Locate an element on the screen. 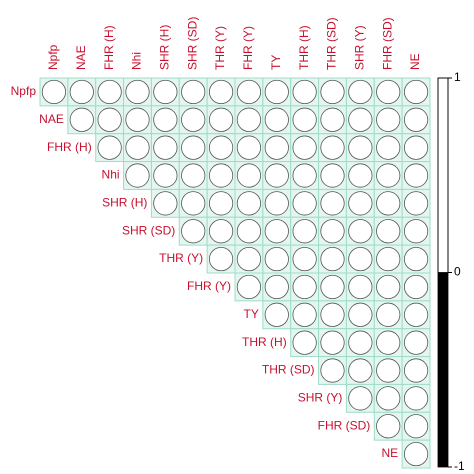 This screenshot has width=474, height=474. colorbar-positive is located at coordinates (443, 175).